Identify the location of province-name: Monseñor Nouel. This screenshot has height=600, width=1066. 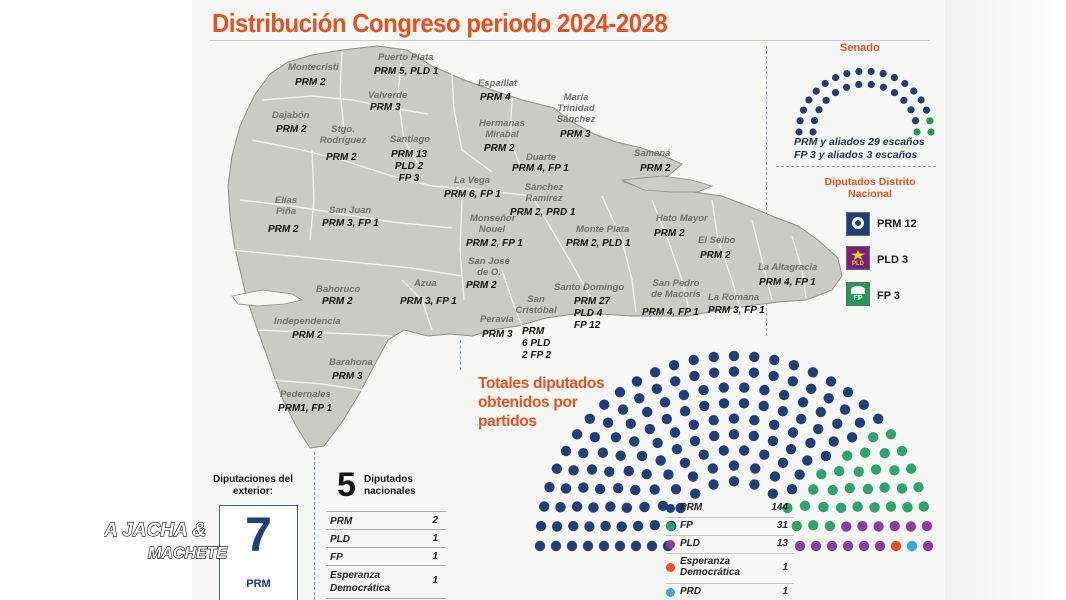
(493, 224).